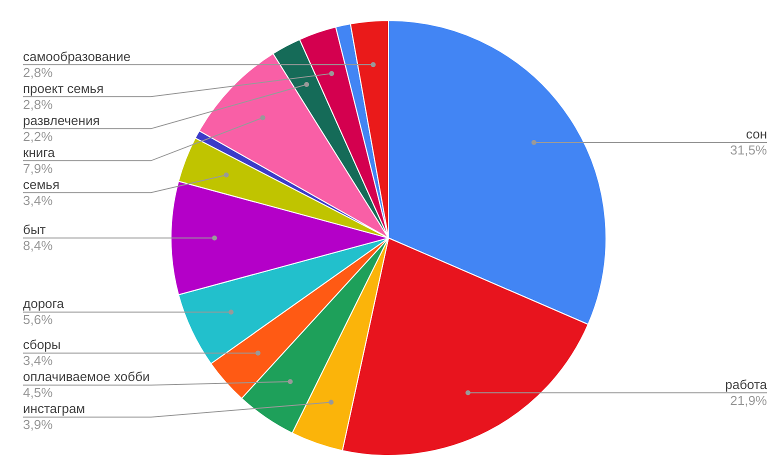 This screenshot has width=777, height=476. I want to click on data-label: 31,5%, so click(749, 150).